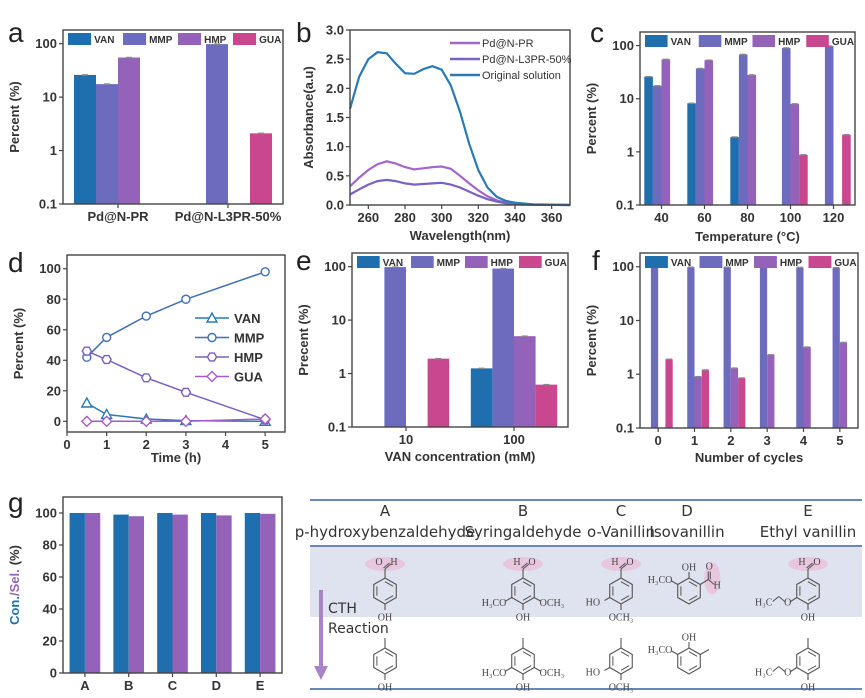 The height and width of the screenshot is (698, 865). I want to click on column-letter: C, so click(621, 511).